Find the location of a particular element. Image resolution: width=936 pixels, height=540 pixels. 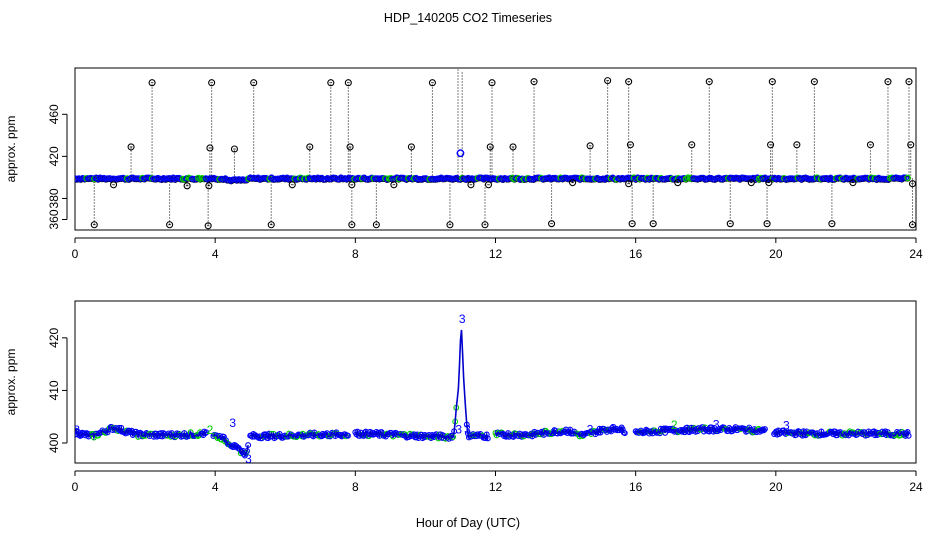

bottom-y-tick-label: 410 is located at coordinates (54, 390).